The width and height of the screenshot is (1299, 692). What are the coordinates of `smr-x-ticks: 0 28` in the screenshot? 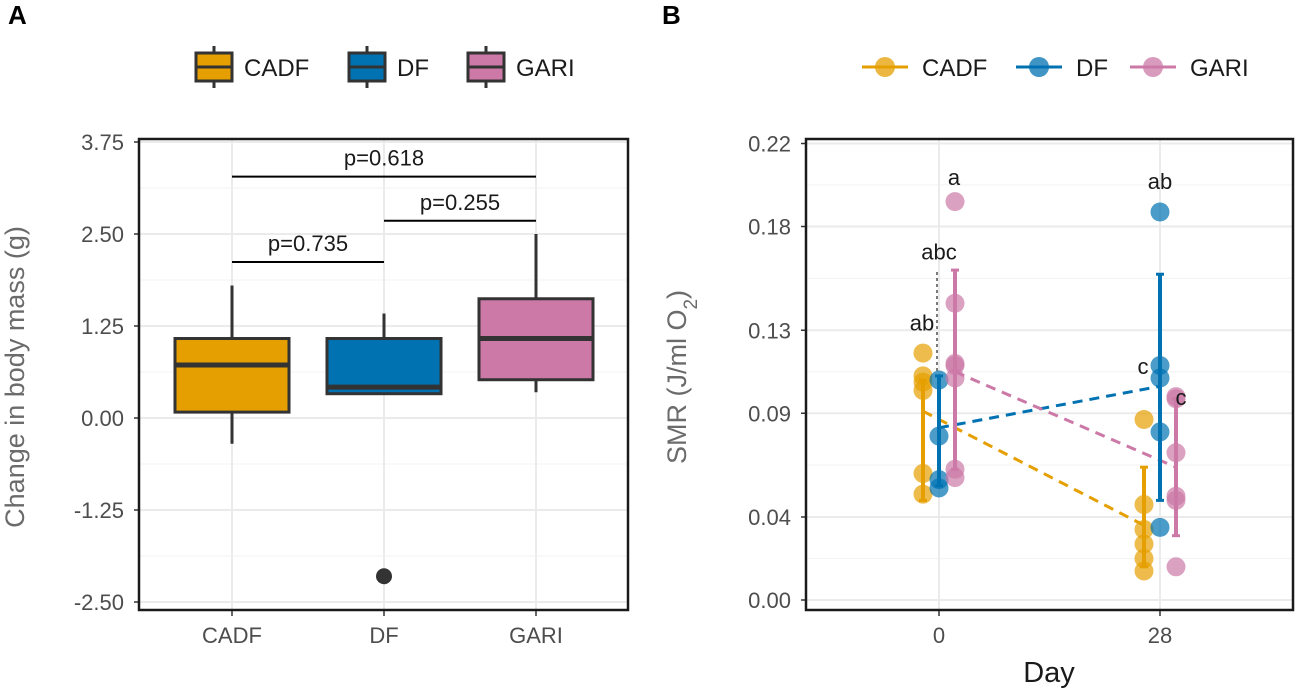 It's located at (1052, 629).